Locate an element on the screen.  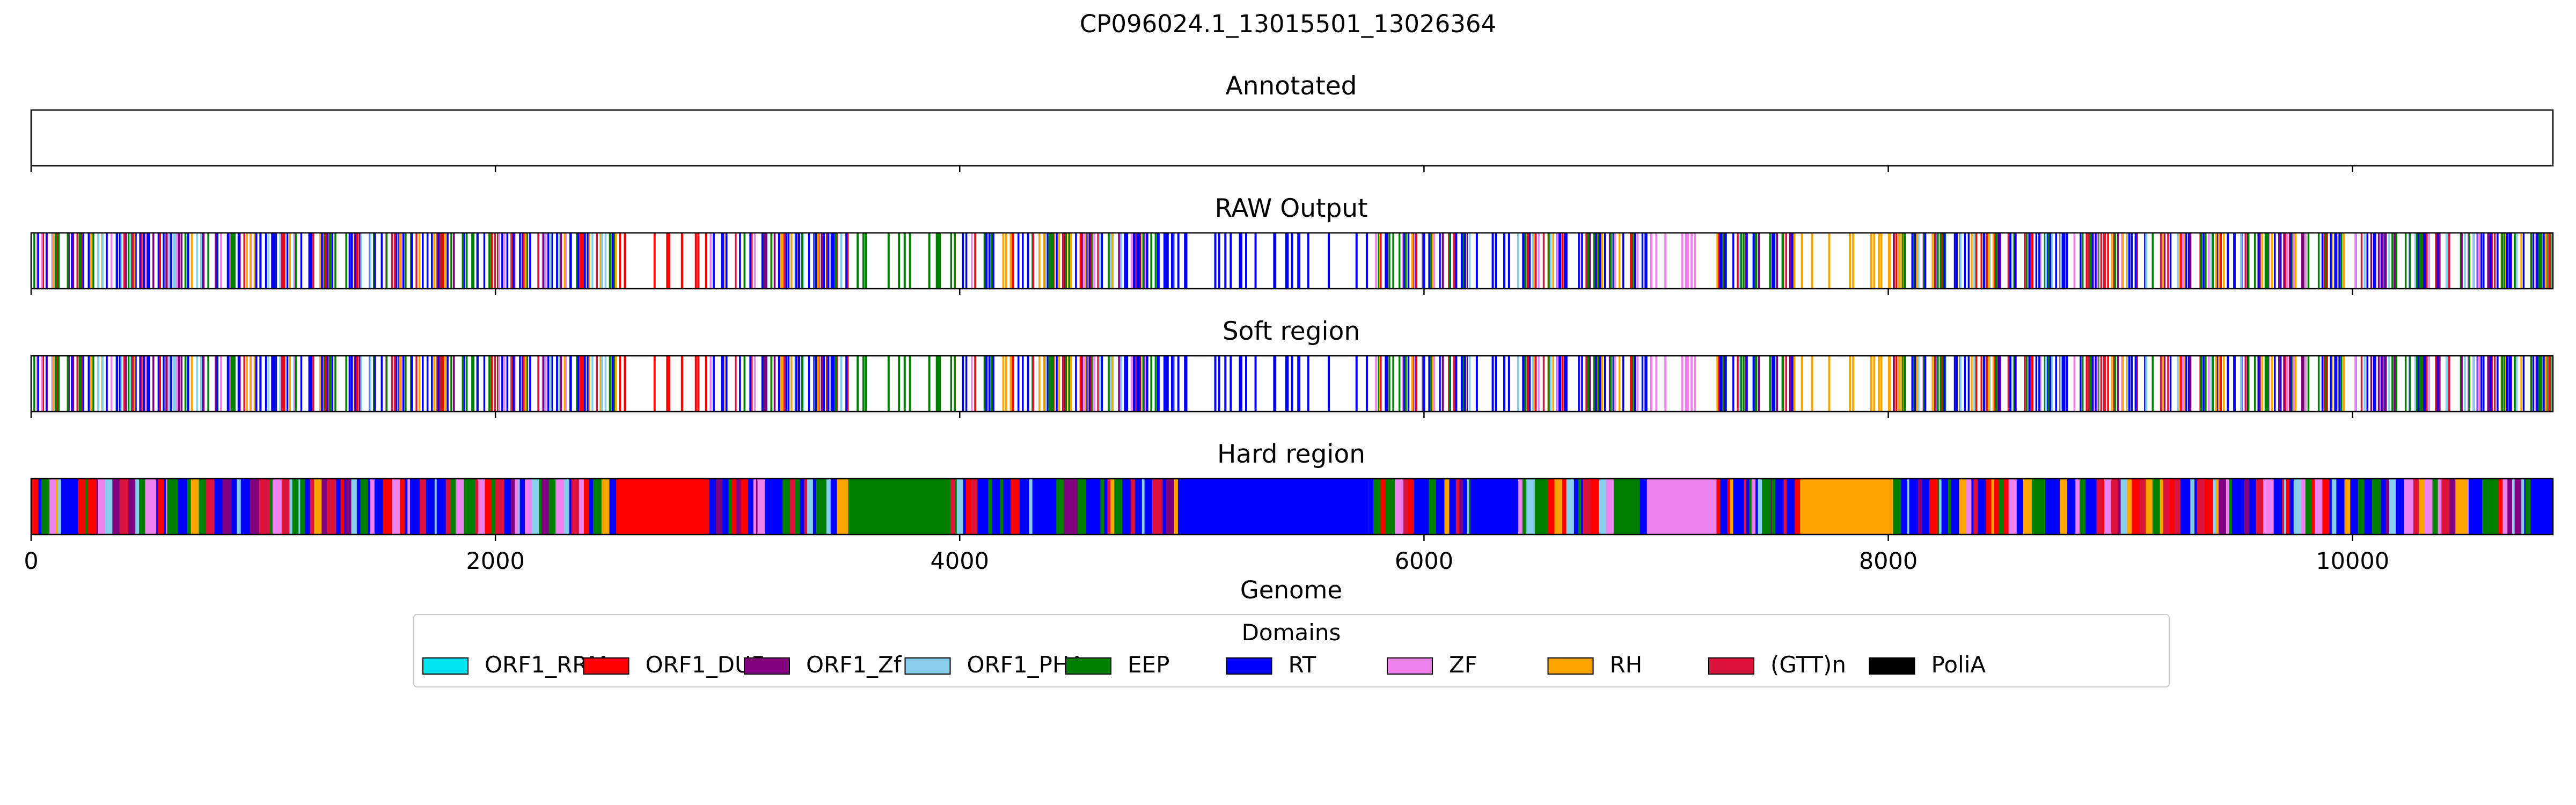
legend-label: ORF1_Zf is located at coordinates (854, 665).